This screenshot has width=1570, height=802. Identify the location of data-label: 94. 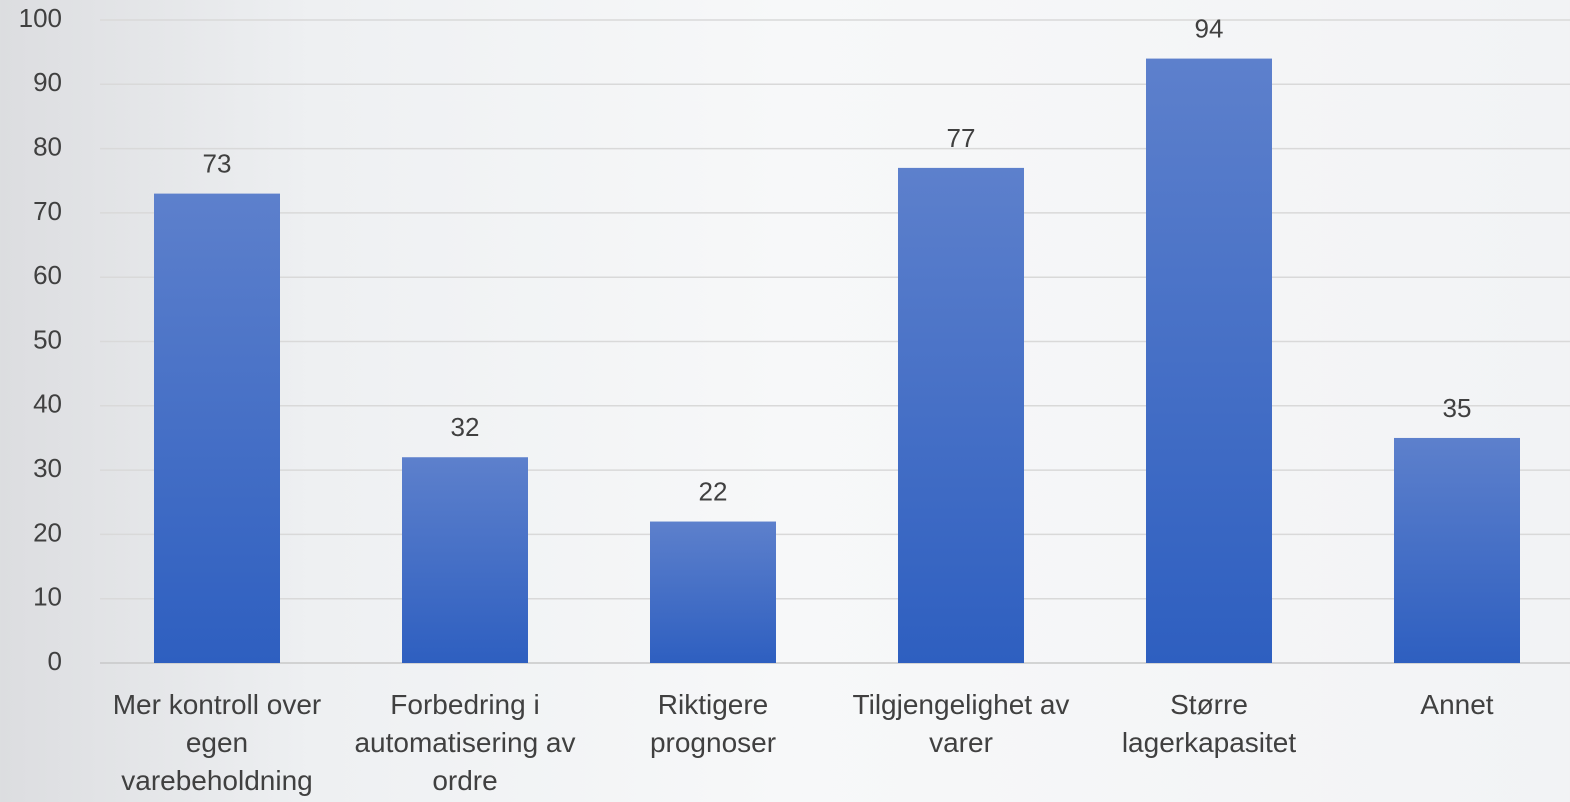
(1209, 28).